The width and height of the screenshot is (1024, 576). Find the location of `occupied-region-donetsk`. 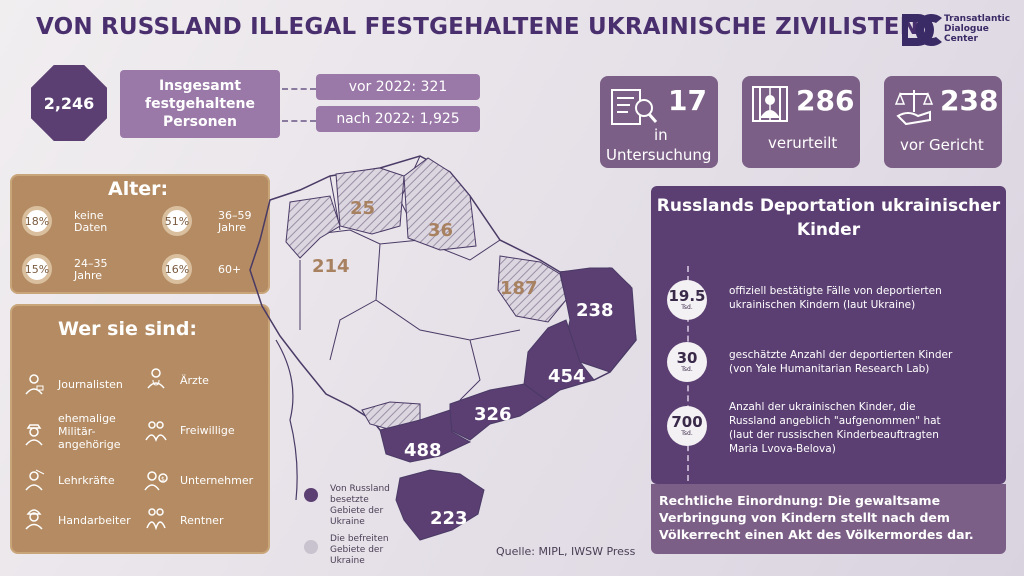

occupied-region-donetsk is located at coordinates (559, 360).